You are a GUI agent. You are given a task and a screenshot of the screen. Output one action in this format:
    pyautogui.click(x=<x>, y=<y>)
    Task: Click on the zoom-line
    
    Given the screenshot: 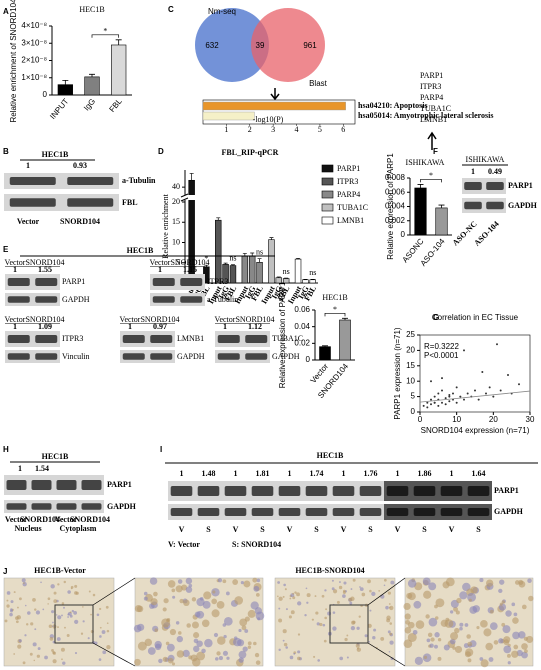 What is the action you would take?
    pyautogui.click(x=249, y=622)
    